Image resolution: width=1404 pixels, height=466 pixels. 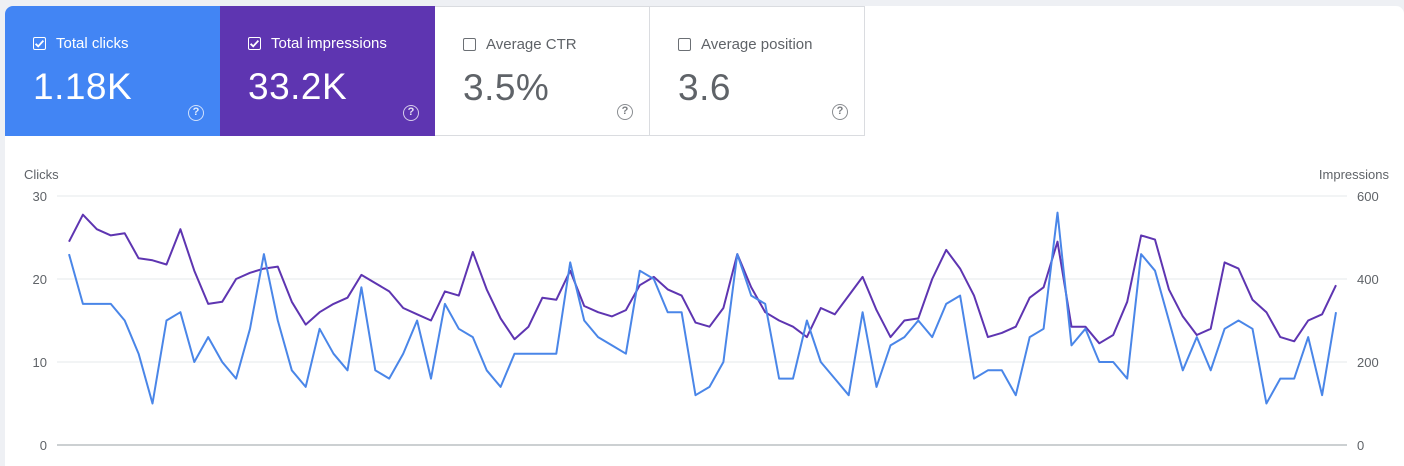 What do you see at coordinates (83, 86) in the screenshot?
I see `tile-value: 1.18K` at bounding box center [83, 86].